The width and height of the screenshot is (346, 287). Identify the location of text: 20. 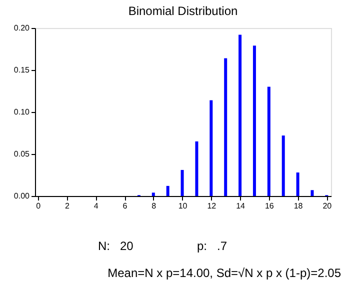
(127, 246).